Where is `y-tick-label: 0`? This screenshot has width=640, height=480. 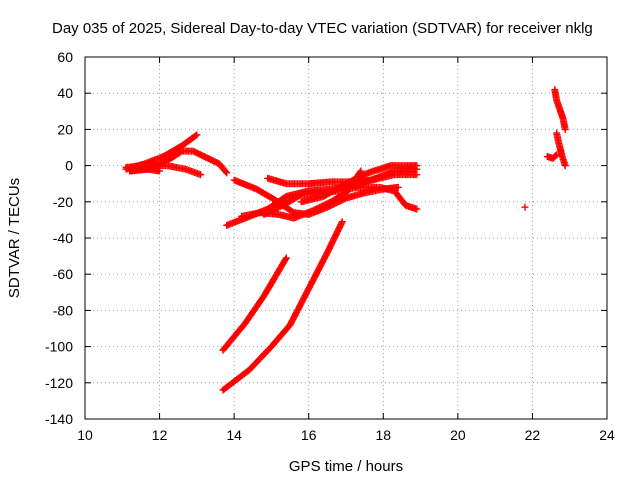 y-tick-label: 0 is located at coordinates (69, 166).